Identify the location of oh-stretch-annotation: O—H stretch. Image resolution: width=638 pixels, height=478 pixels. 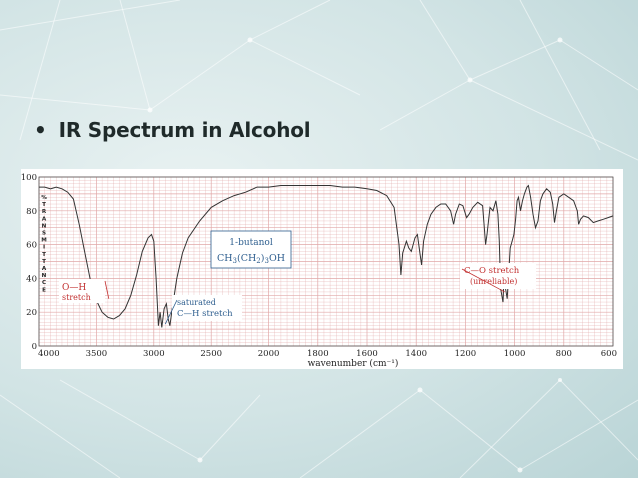
(84, 291).